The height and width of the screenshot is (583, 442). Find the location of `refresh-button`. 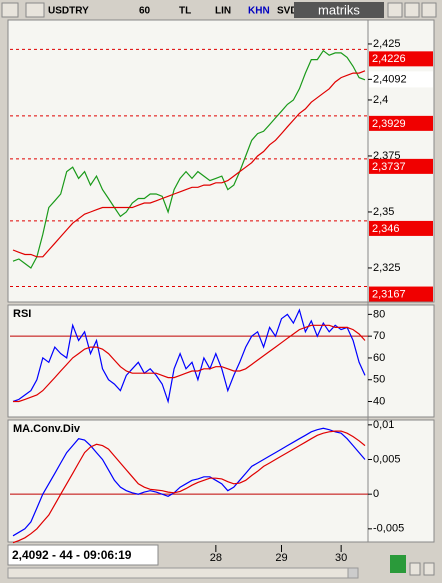

refresh-button is located at coordinates (398, 564).